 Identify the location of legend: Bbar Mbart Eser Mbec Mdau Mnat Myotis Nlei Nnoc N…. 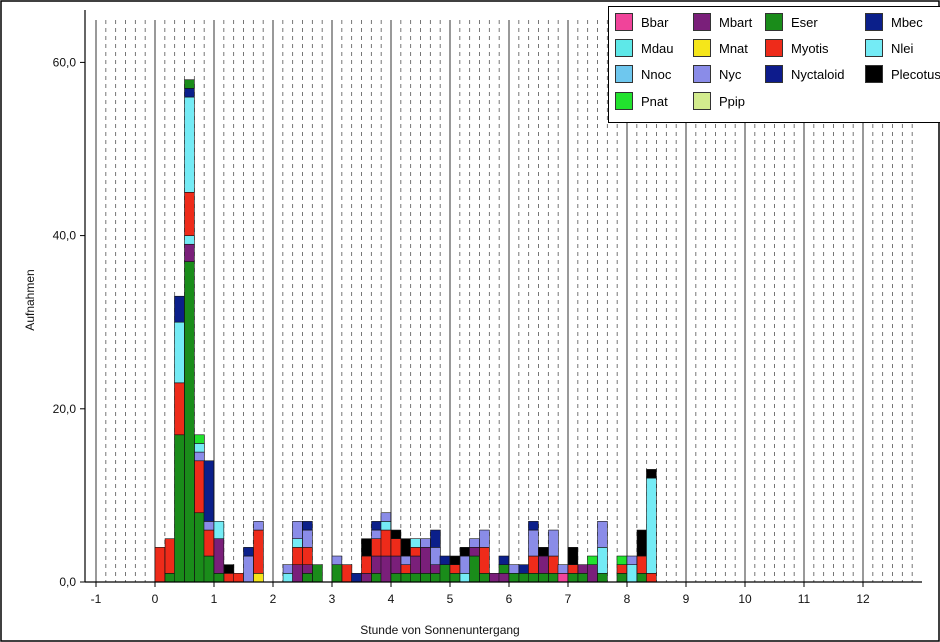
(774, 64).